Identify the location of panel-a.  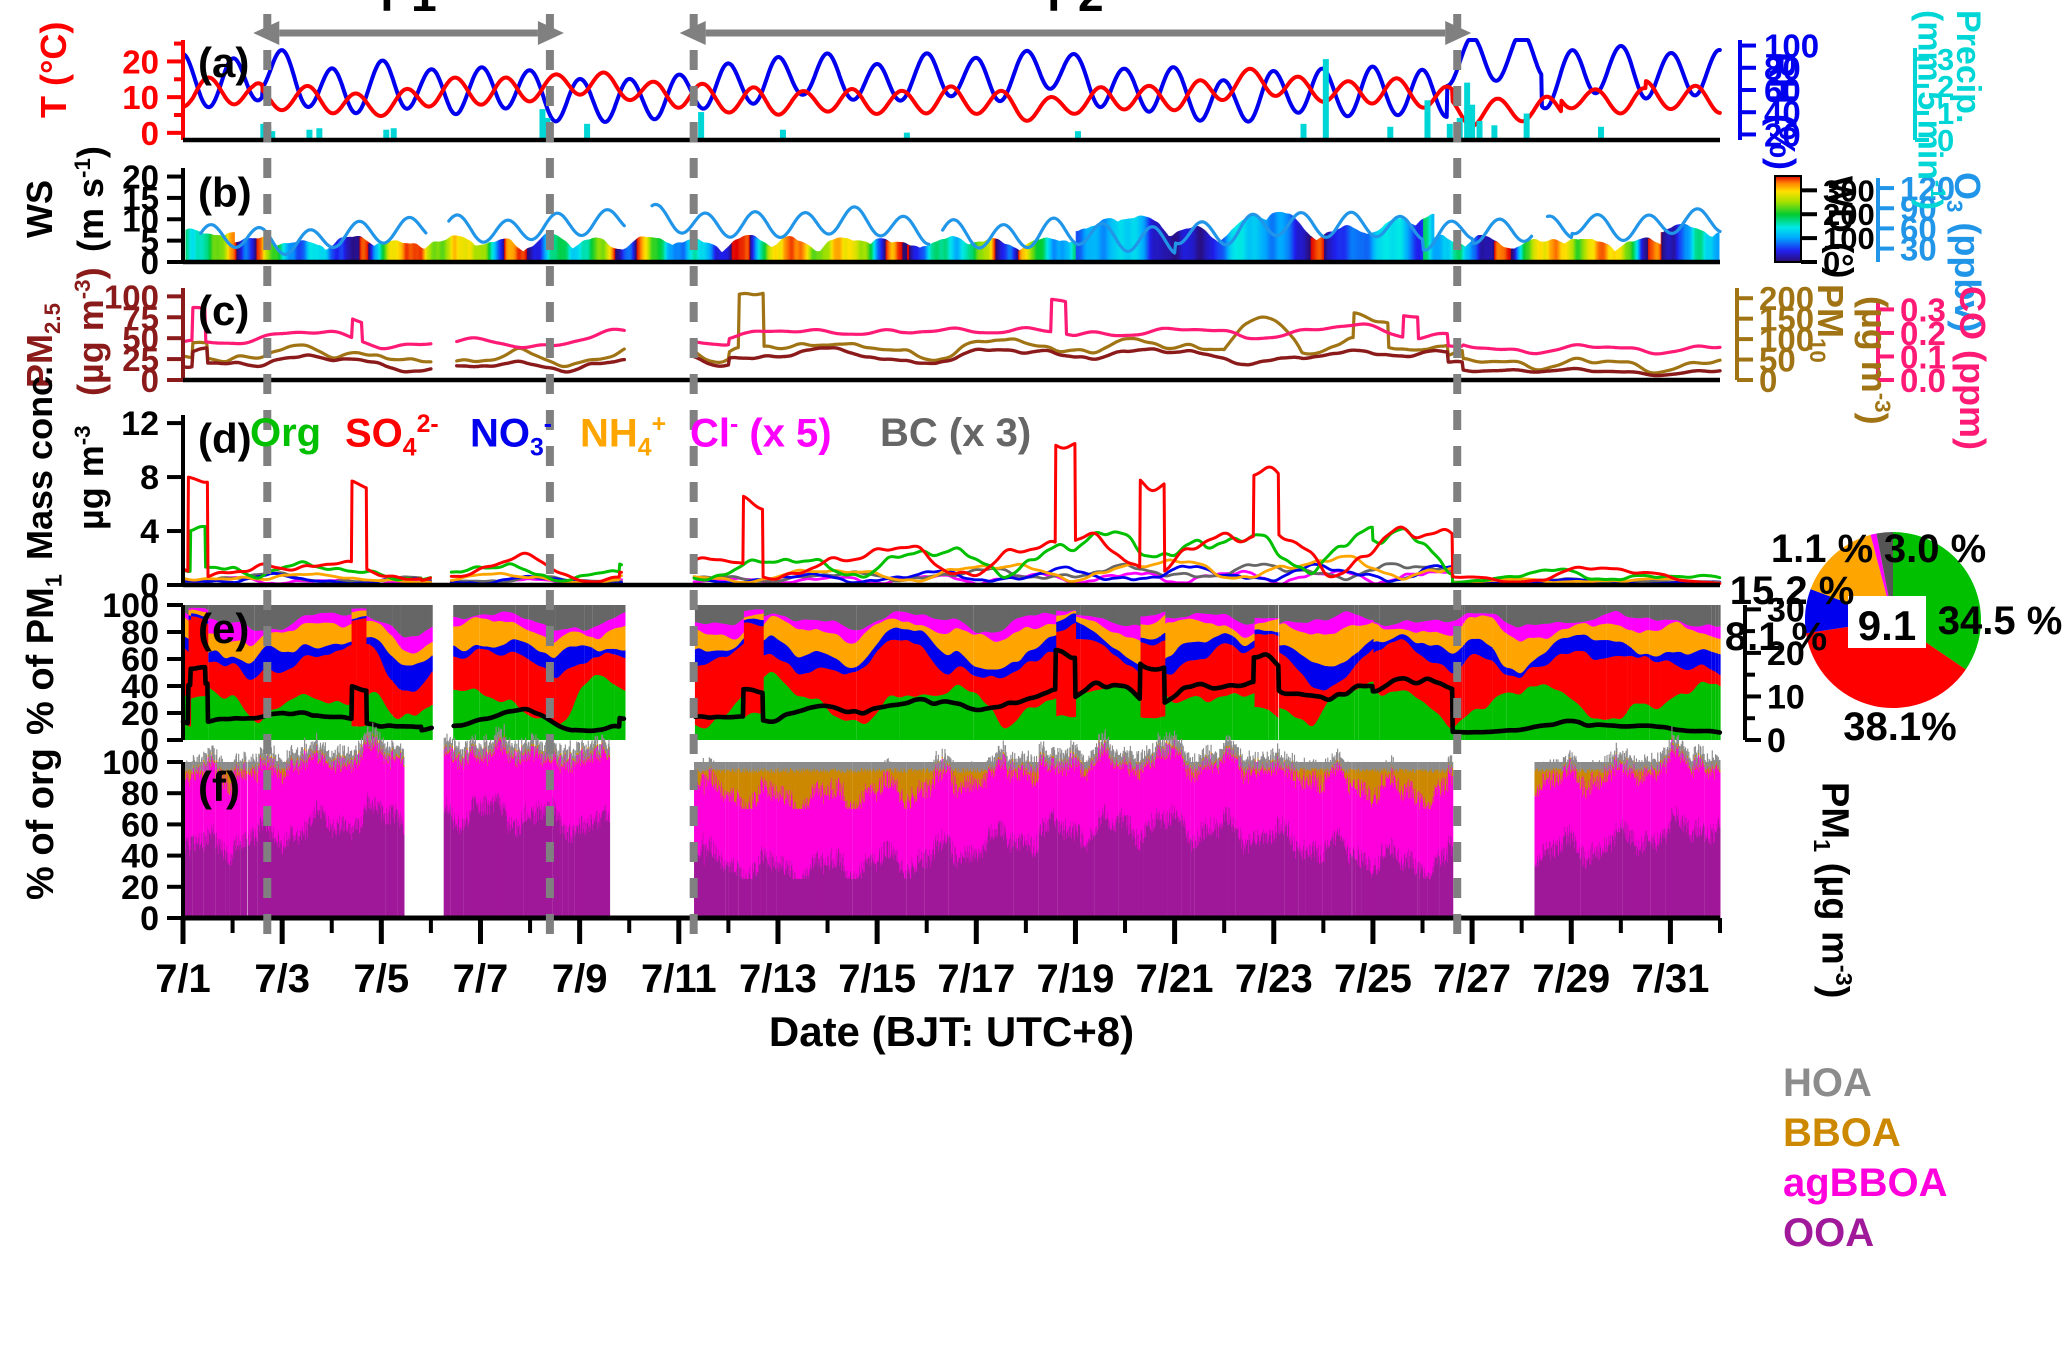
(951, 89).